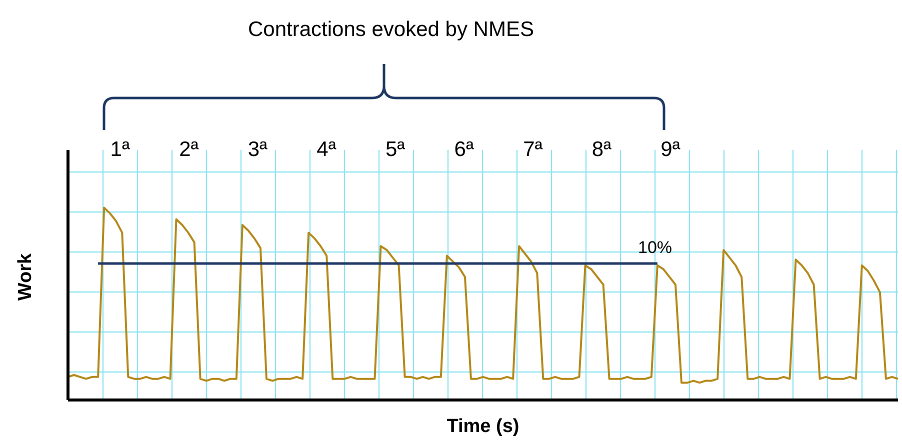 The width and height of the screenshot is (902, 446). I want to click on text: 2ª, so click(189, 150).